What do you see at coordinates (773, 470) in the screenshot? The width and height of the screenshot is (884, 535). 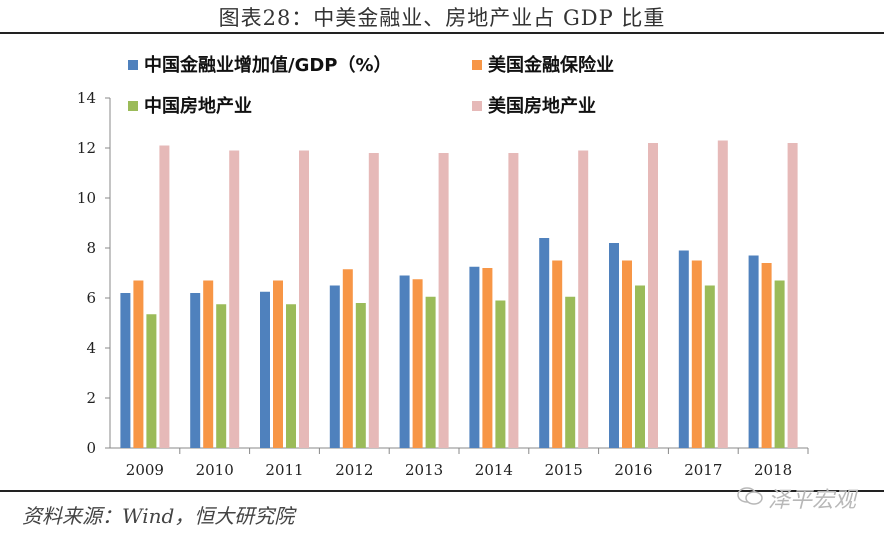 I see `x-tick-label: 2018` at bounding box center [773, 470].